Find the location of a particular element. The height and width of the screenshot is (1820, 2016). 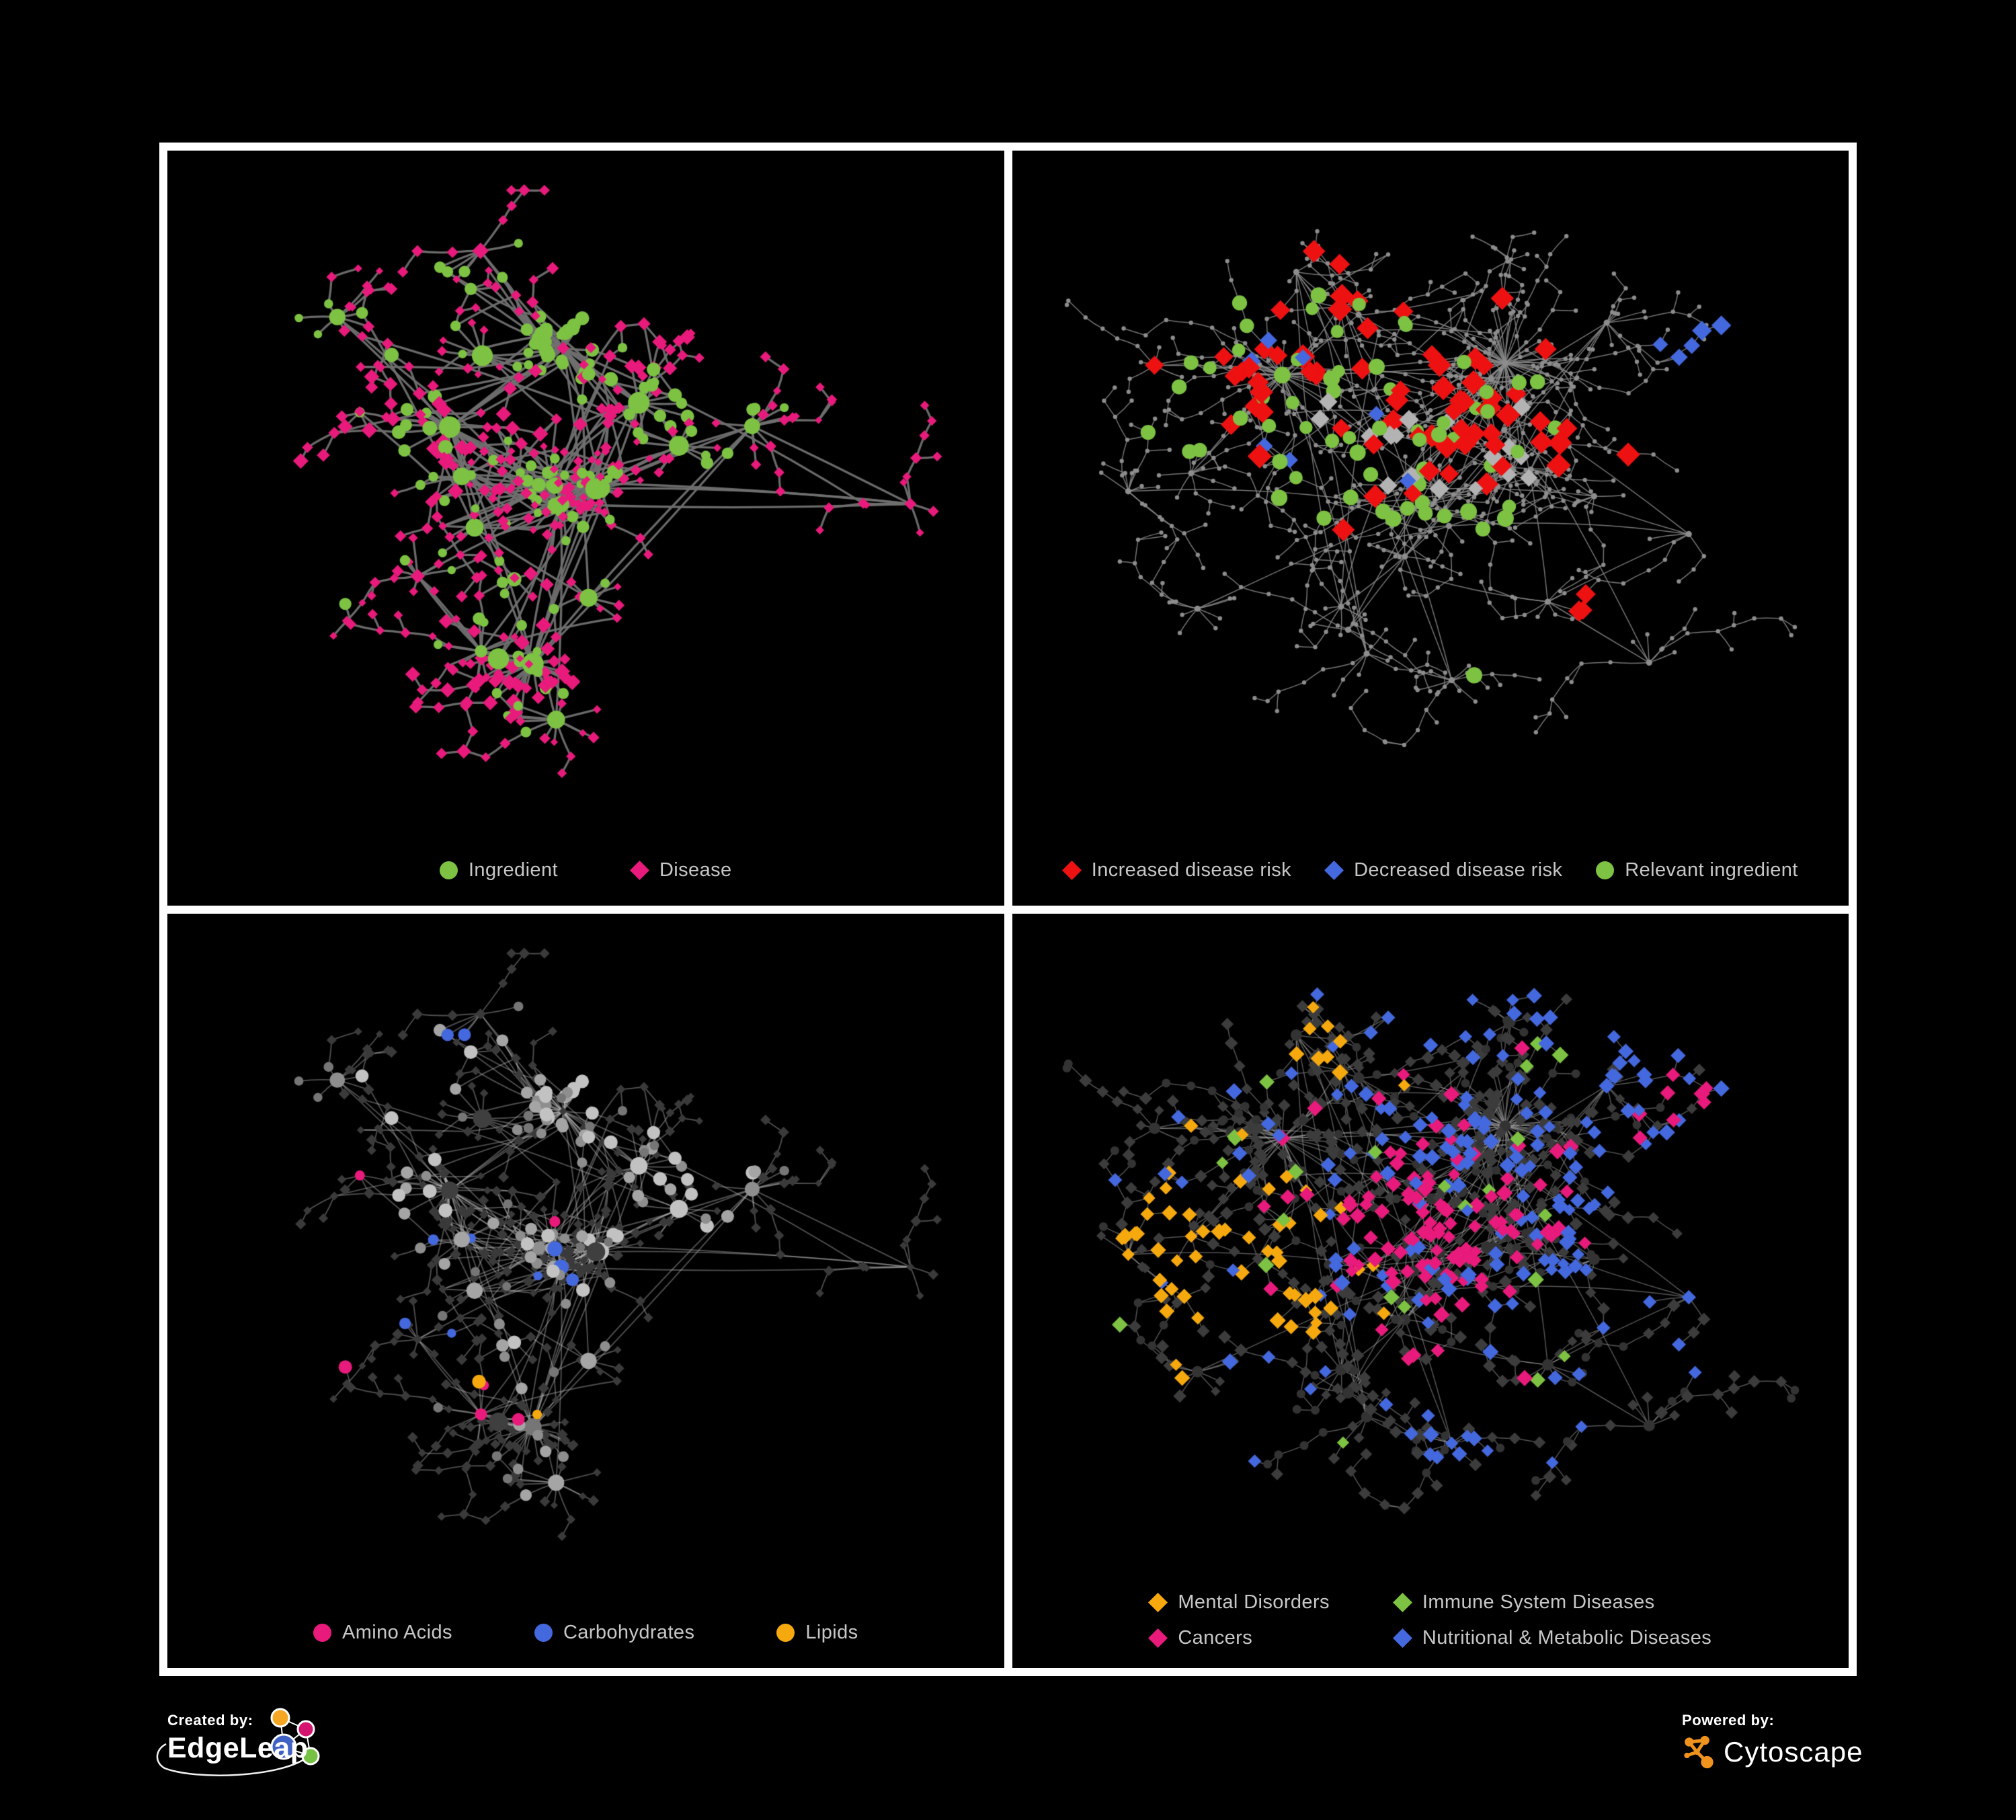

cytoscape-logo-row: Cytoscape is located at coordinates (1772, 1752).